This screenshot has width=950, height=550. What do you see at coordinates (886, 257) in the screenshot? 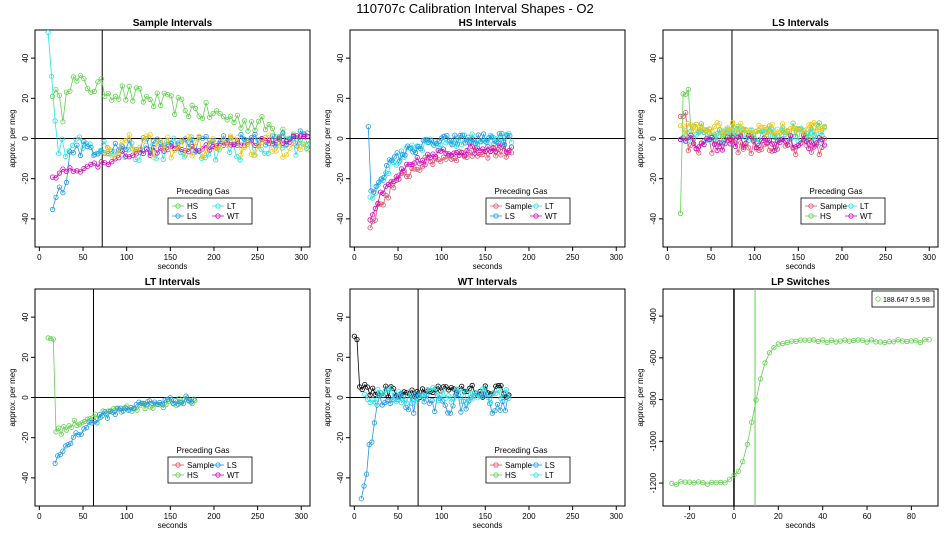
I see `x-tick-label: 250` at bounding box center [886, 257].